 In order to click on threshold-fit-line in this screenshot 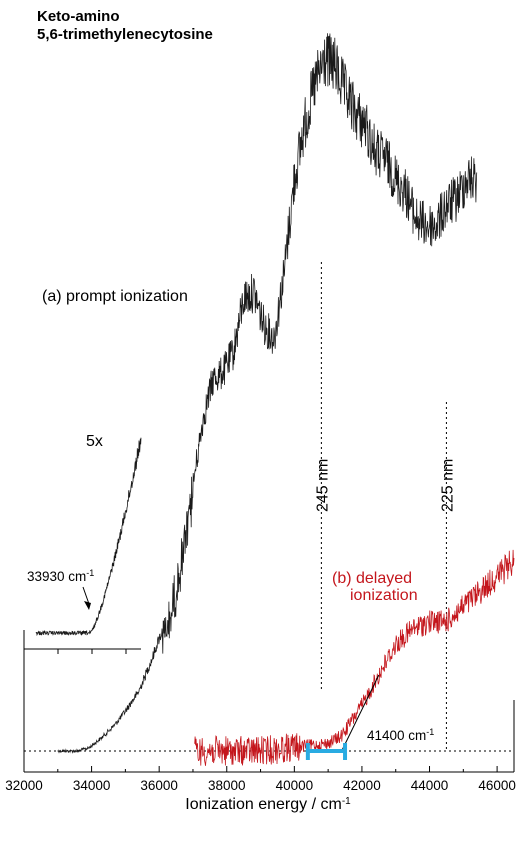, I will do `click(360, 713)`.